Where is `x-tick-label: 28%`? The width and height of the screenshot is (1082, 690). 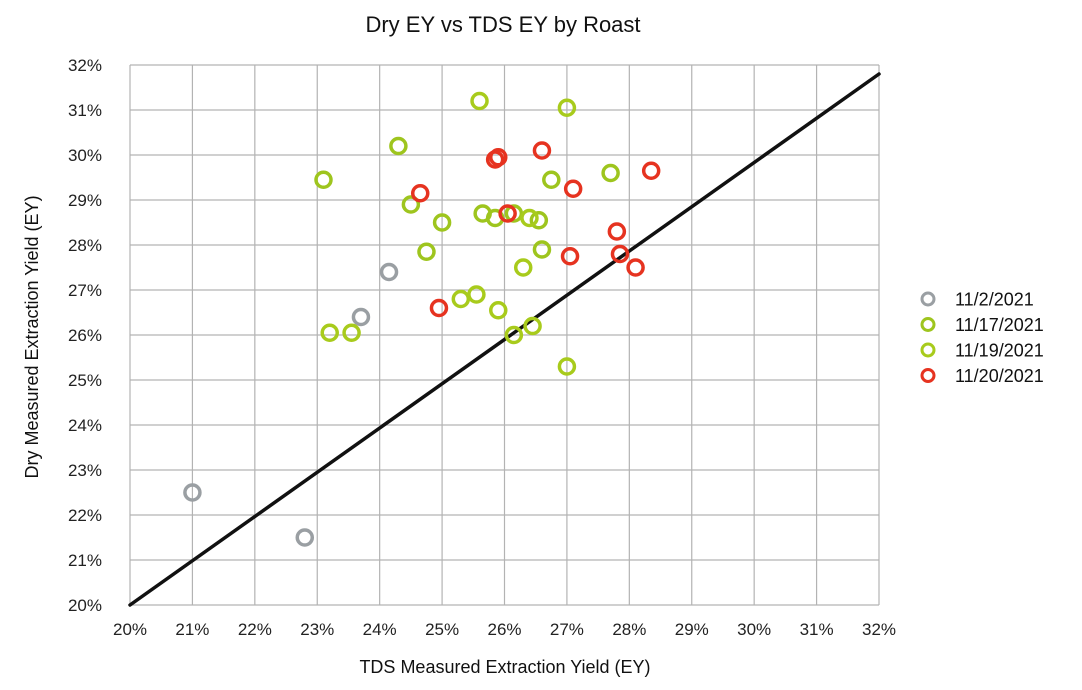
x-tick-label: 28% is located at coordinates (629, 629).